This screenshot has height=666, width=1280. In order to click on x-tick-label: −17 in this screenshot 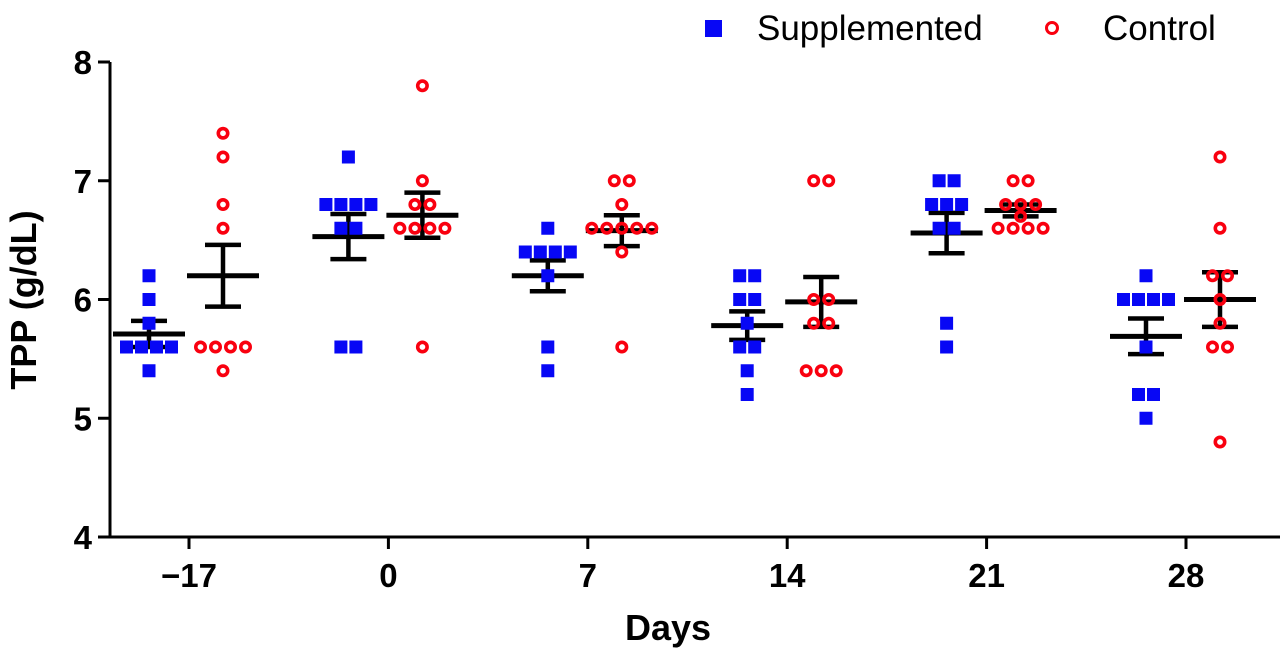, I will do `click(189, 575)`.